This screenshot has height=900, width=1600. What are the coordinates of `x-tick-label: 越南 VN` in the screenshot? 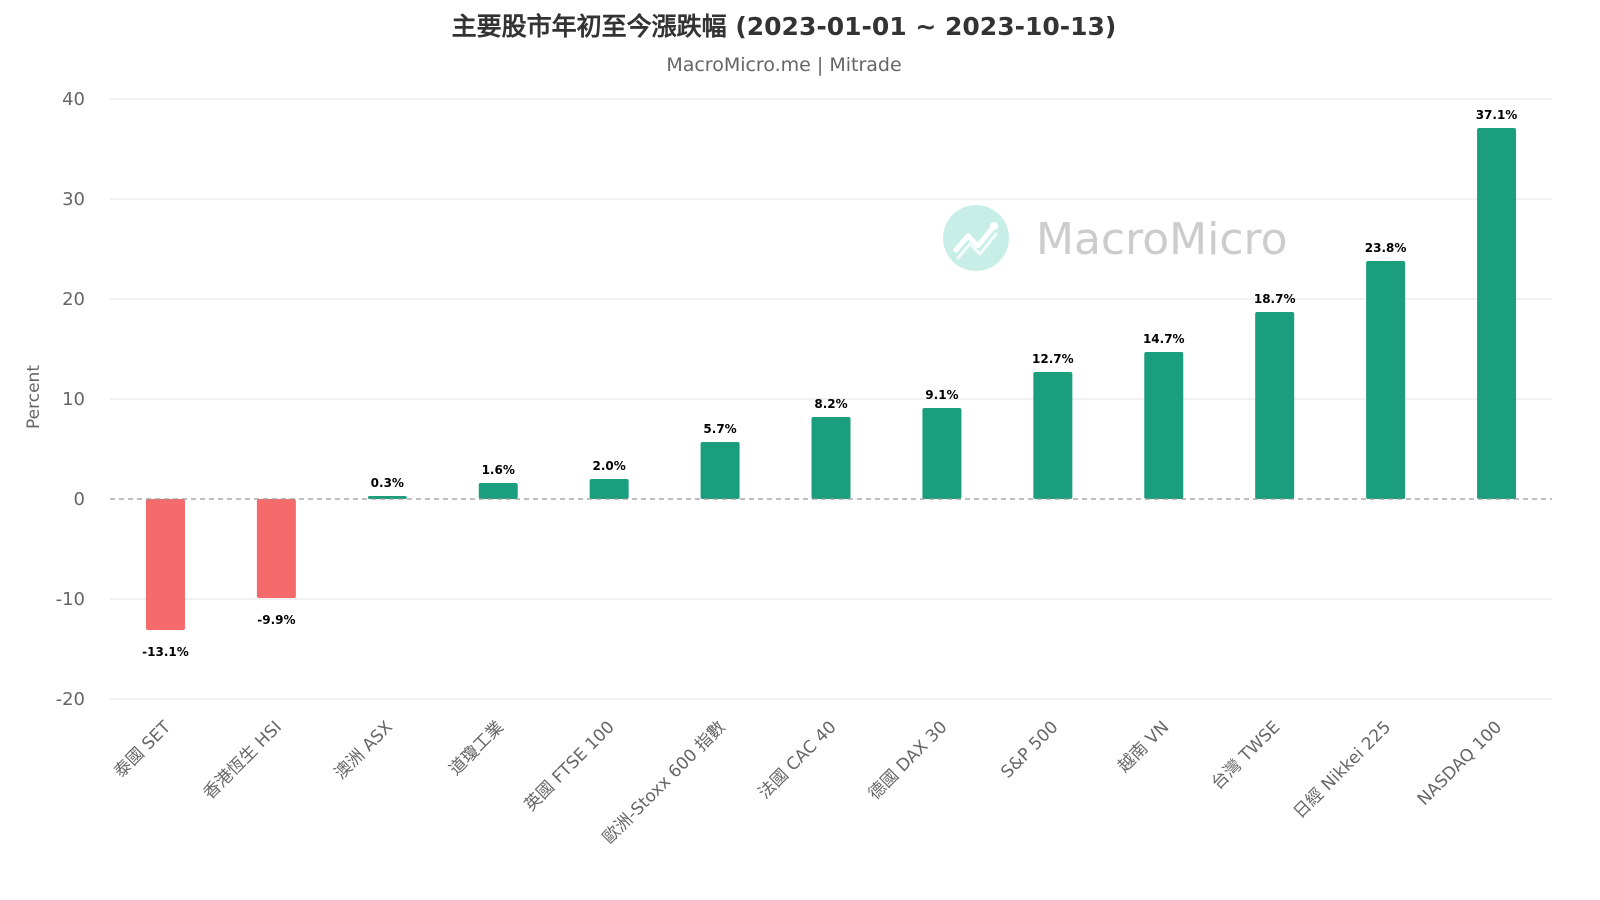 It's located at (1143, 746).